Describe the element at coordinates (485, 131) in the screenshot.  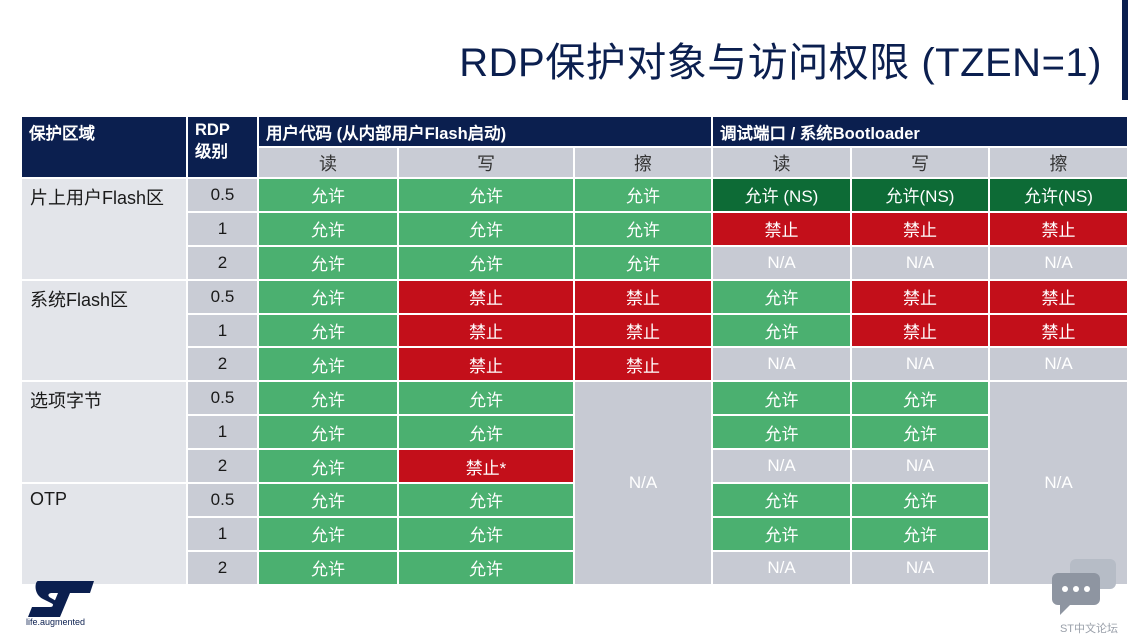
I see `header-user-code: 用户代码 (从内部用户Flash启动)` at that location.